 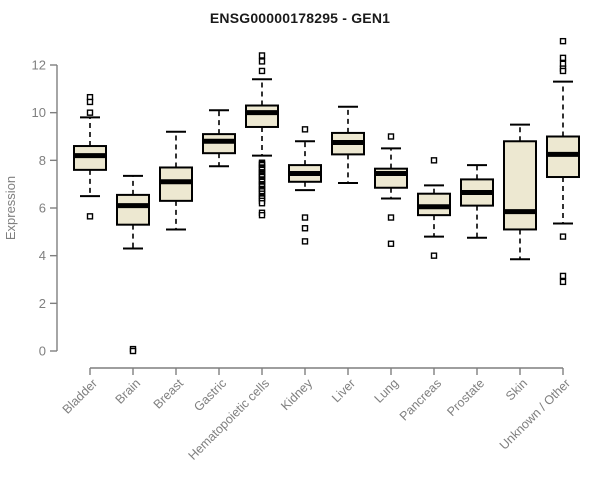 What do you see at coordinates (128, 391) in the screenshot?
I see `x-tick-label: Brain` at bounding box center [128, 391].